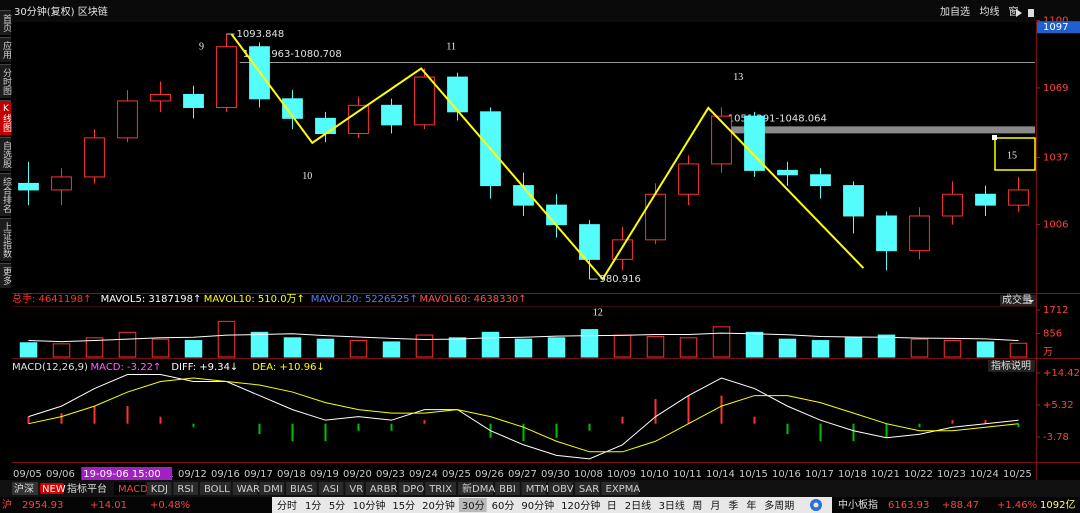 This screenshot has height=513, width=1080. Describe the element at coordinates (672, 505) in the screenshot. I see `period-item: 3日线` at that location.